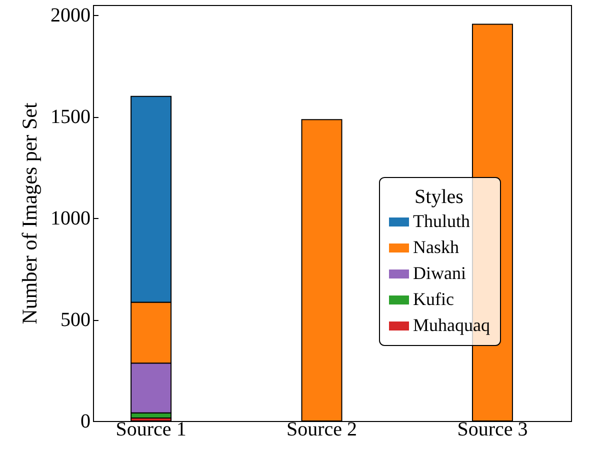  I want to click on y-axis-title: Number of Images per Set, so click(30, 213).